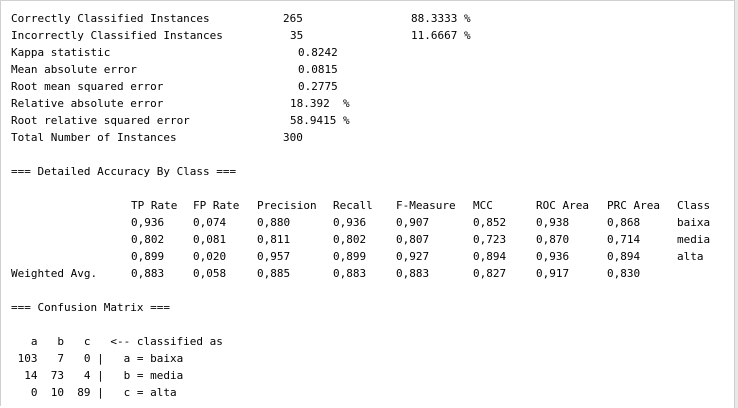 Image resolution: width=738 pixels, height=408 pixels. Describe the element at coordinates (694, 239) in the screenshot. I see `cell-class: media` at that location.